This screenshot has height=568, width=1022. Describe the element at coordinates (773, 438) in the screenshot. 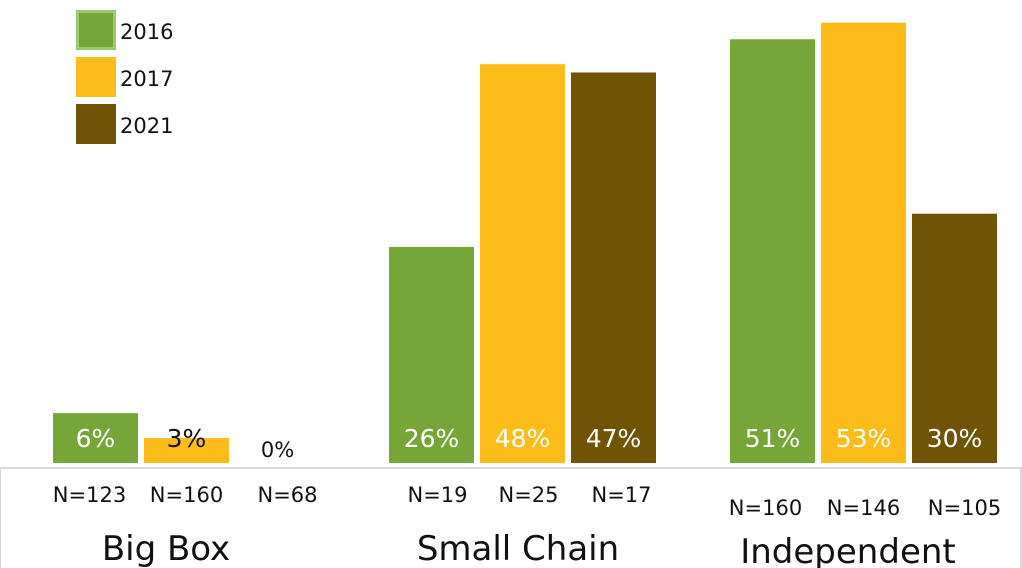

I see `bar-label-2016-2: 51%` at that location.